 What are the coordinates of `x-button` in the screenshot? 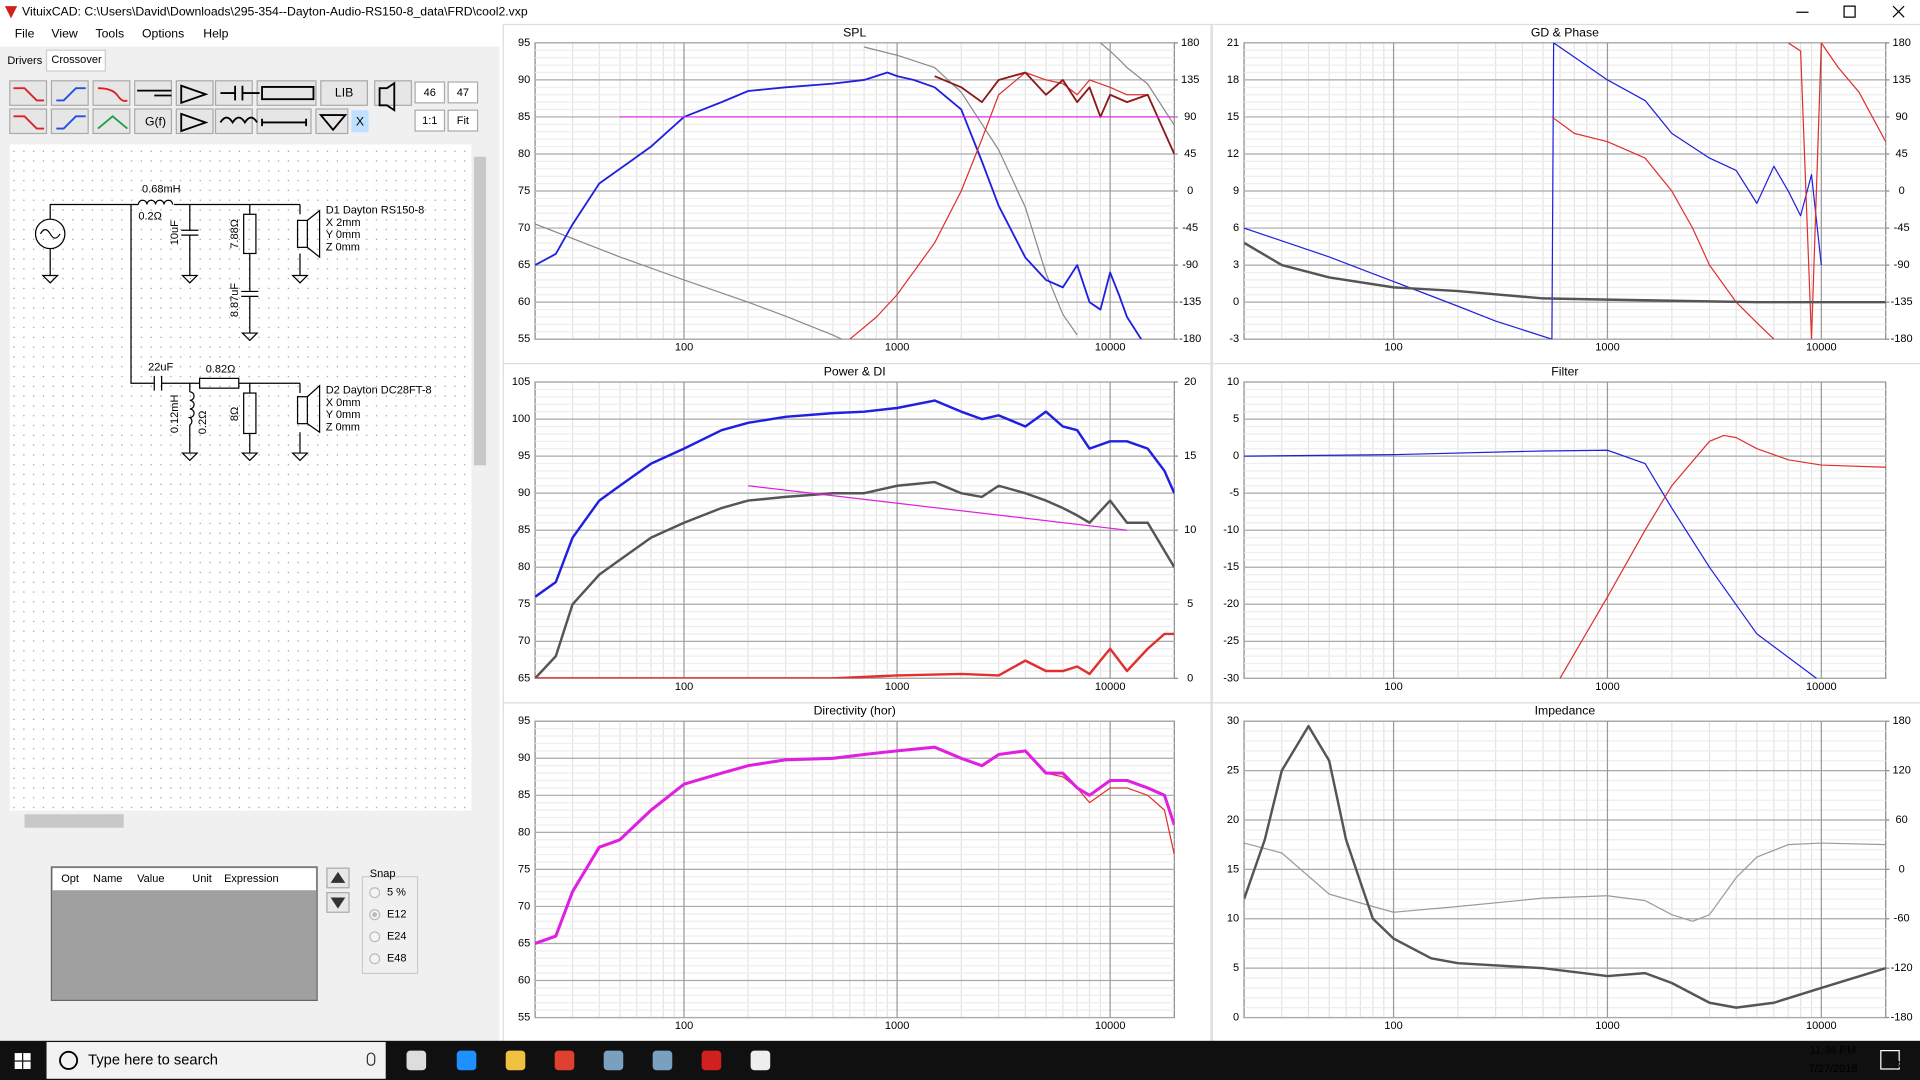 It's located at (360, 121).